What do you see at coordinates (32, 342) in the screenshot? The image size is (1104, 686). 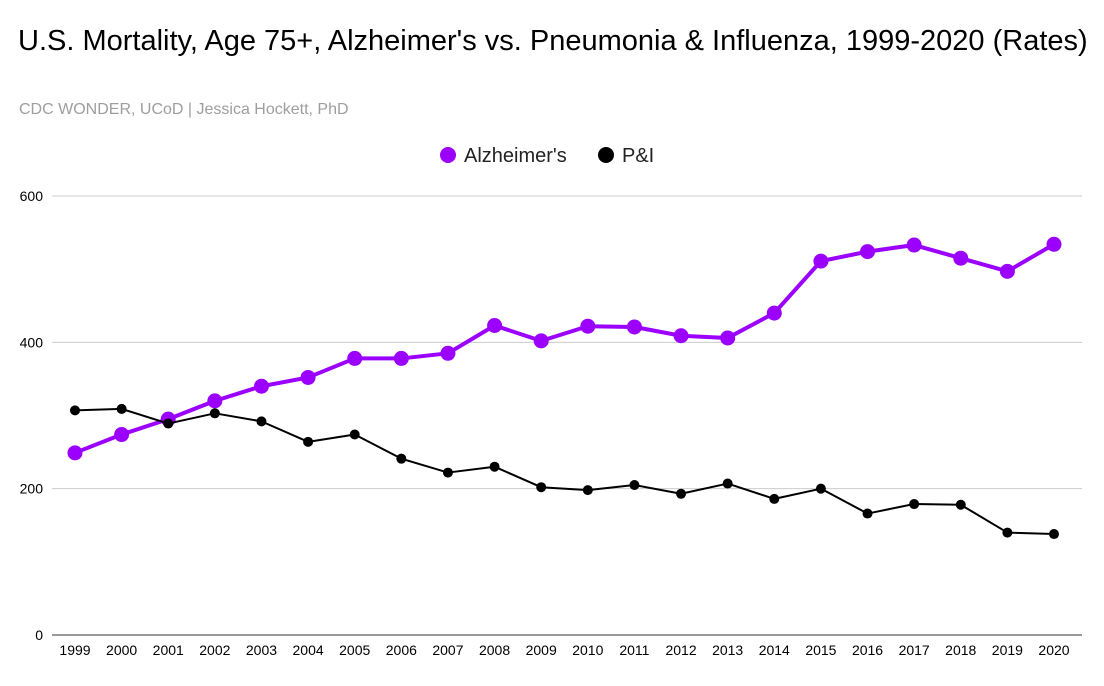 I see `y-tick-label: 400` at bounding box center [32, 342].